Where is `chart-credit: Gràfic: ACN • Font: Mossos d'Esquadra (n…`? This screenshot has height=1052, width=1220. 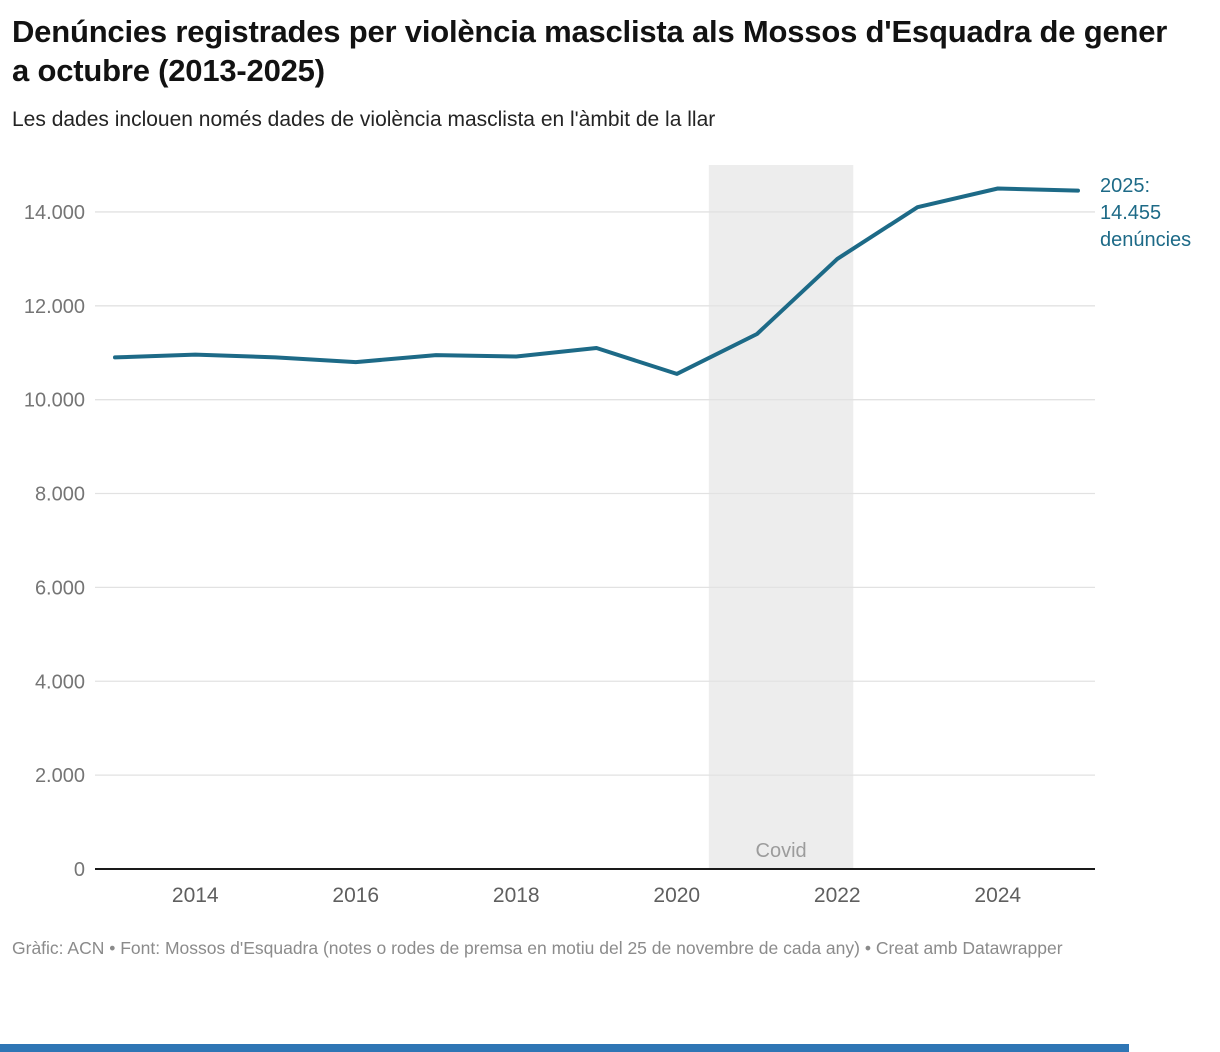 chart-credit: Gràfic: ACN • Font: Mossos d'Esquadra (n… is located at coordinates (537, 948).